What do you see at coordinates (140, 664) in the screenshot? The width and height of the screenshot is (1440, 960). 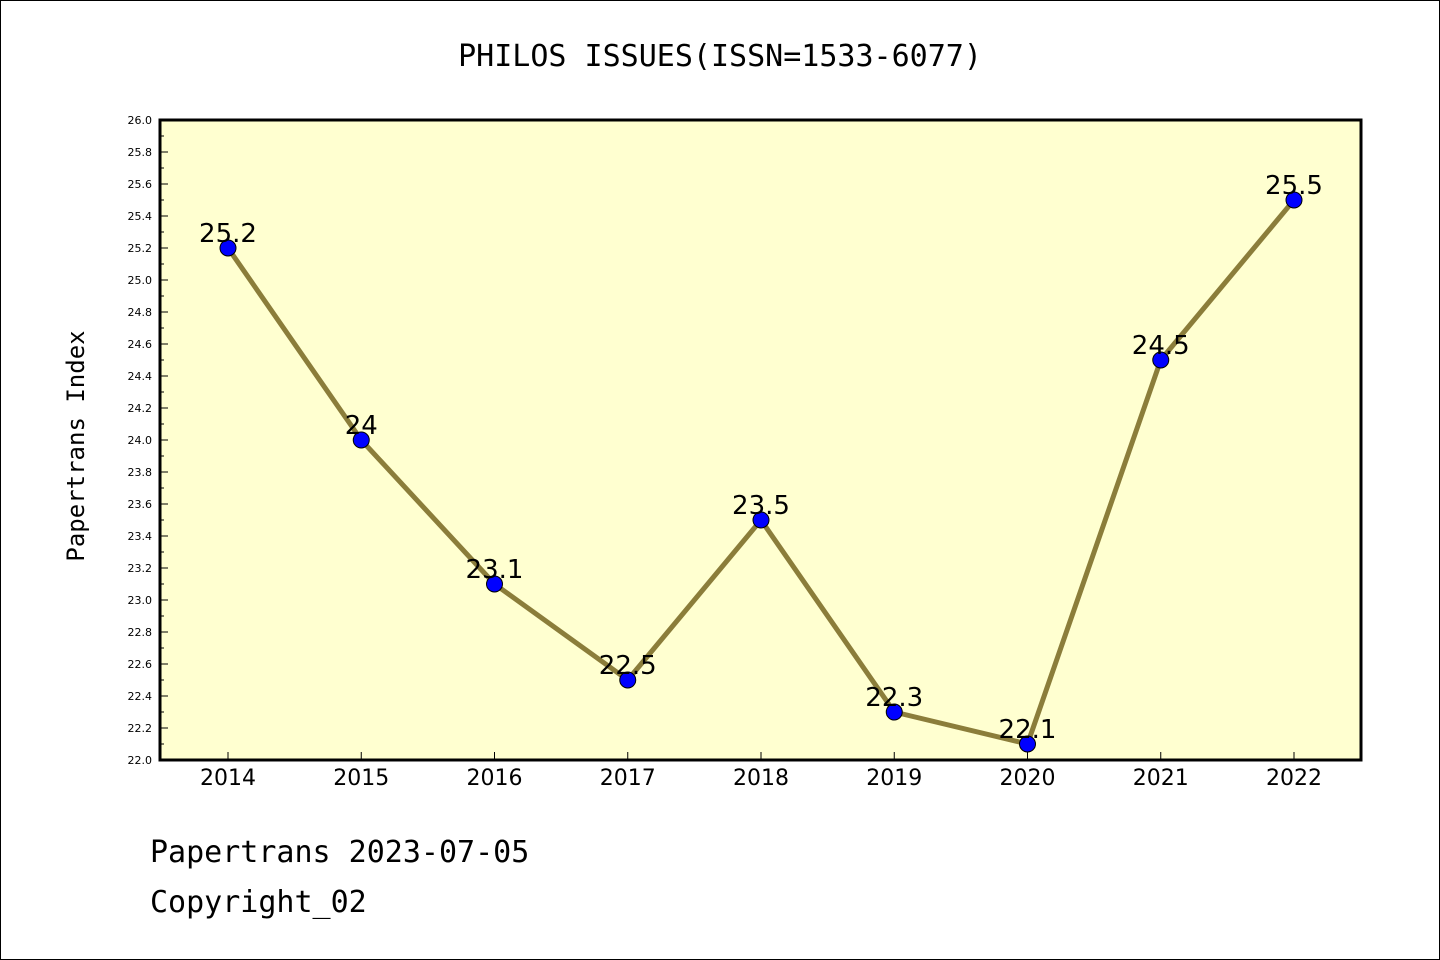 I see `y-tick-label: 22.6` at bounding box center [140, 664].